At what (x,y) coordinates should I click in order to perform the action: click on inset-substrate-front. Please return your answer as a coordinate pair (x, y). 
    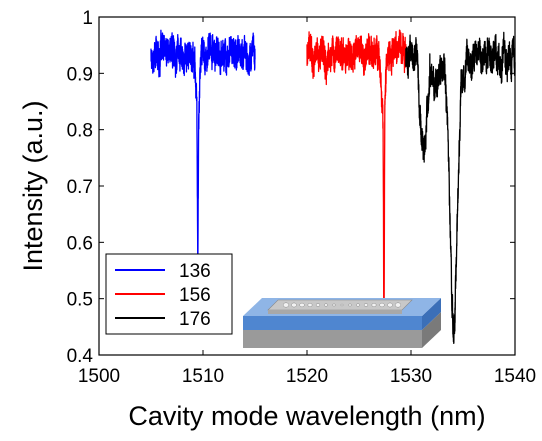
    Looking at the image, I should click on (332, 339).